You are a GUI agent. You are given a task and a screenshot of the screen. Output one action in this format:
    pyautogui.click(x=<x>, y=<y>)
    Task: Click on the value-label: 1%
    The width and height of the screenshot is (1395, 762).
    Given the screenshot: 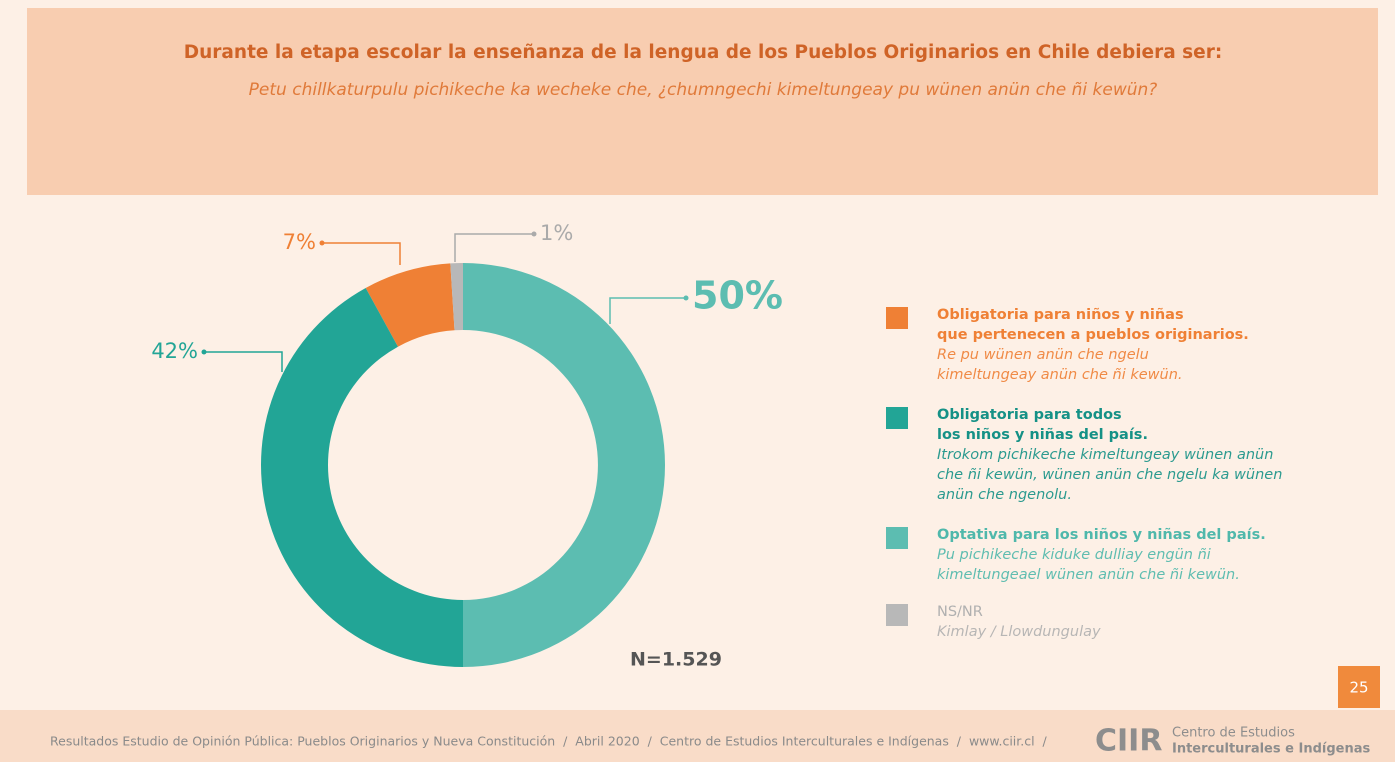 What is the action you would take?
    pyautogui.click(x=556, y=233)
    